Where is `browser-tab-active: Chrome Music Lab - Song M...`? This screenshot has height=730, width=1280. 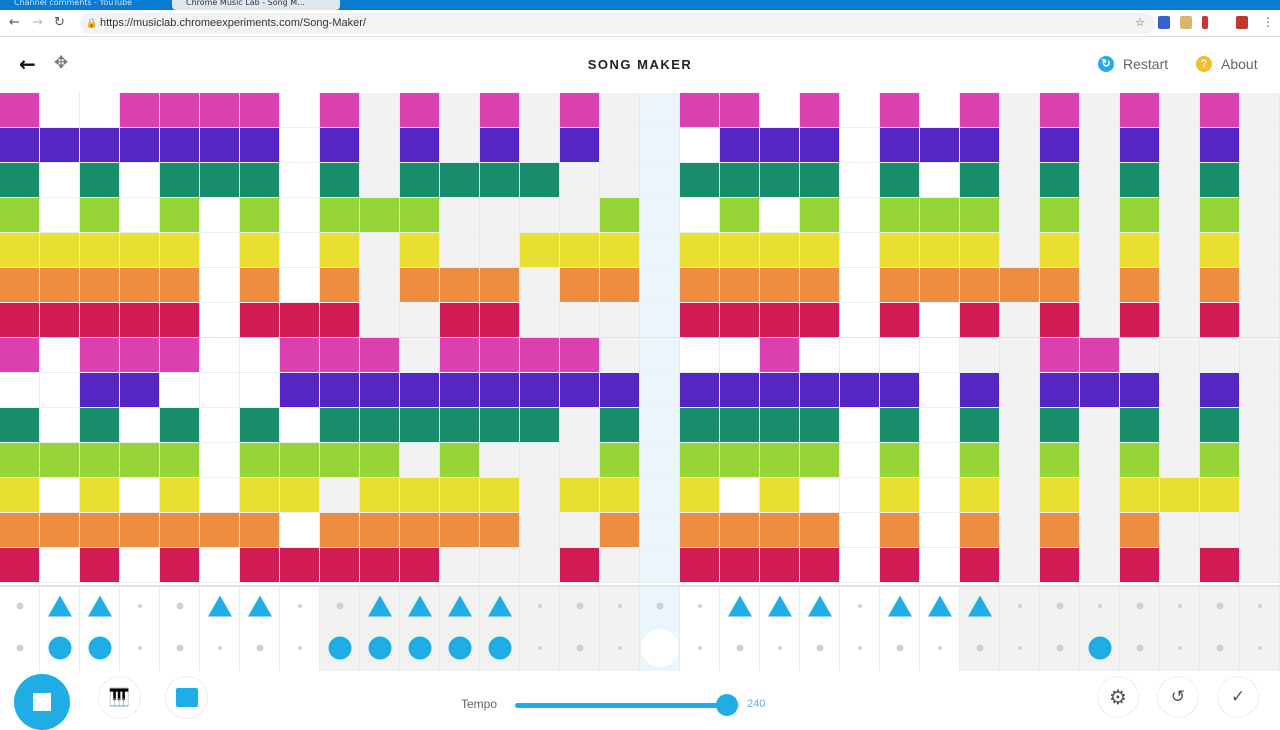
browser-tab-active: Chrome Music Lab - Song M... is located at coordinates (256, 5).